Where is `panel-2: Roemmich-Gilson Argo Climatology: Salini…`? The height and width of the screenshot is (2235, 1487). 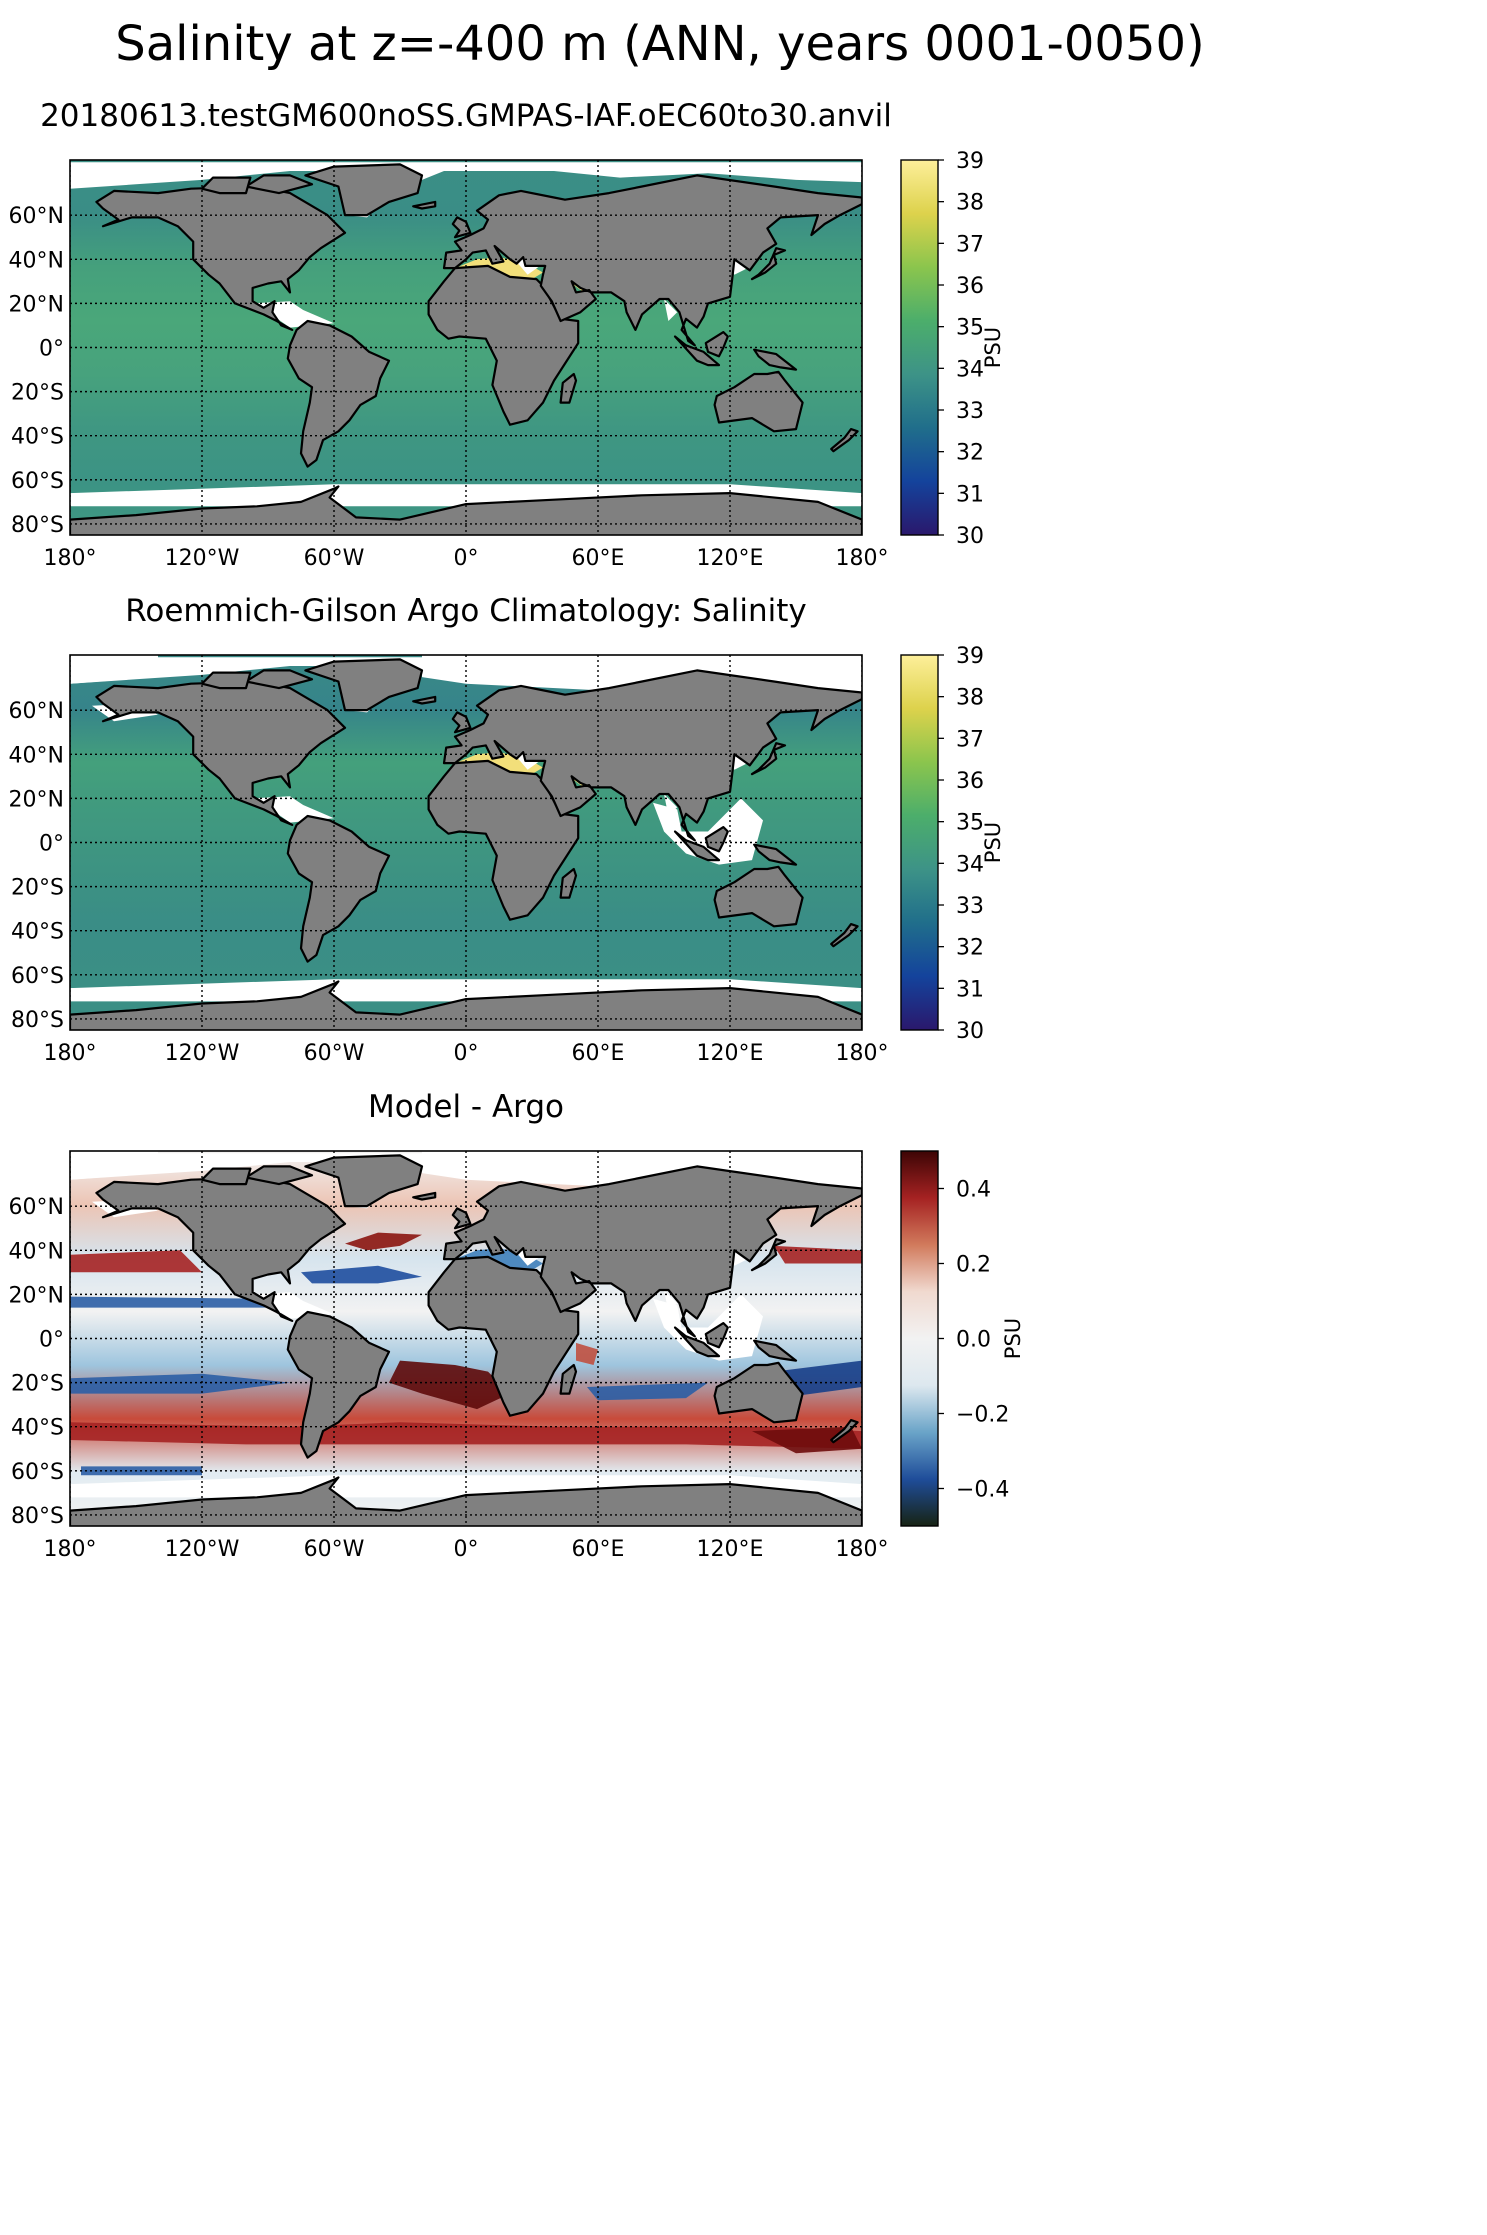
panel-2: Roemmich-Gilson Argo Climatology: Salini… is located at coordinates (507, 829).